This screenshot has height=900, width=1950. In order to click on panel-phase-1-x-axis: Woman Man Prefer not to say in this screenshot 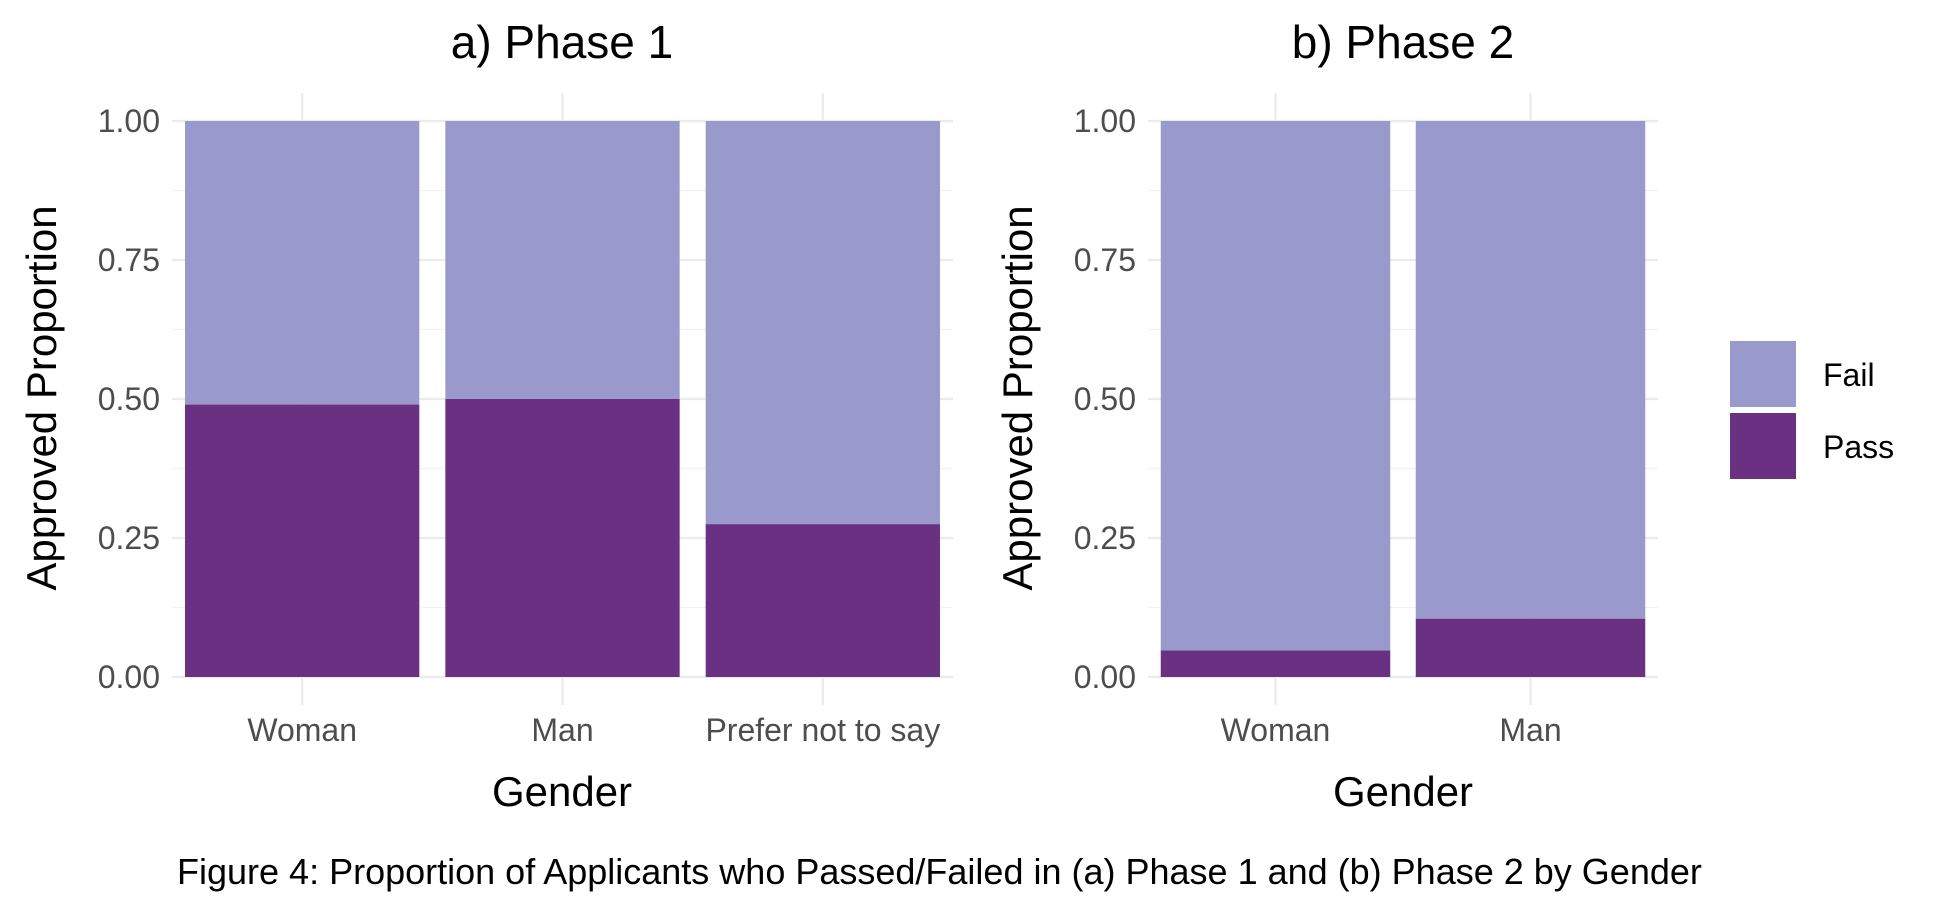, I will do `click(593, 730)`.